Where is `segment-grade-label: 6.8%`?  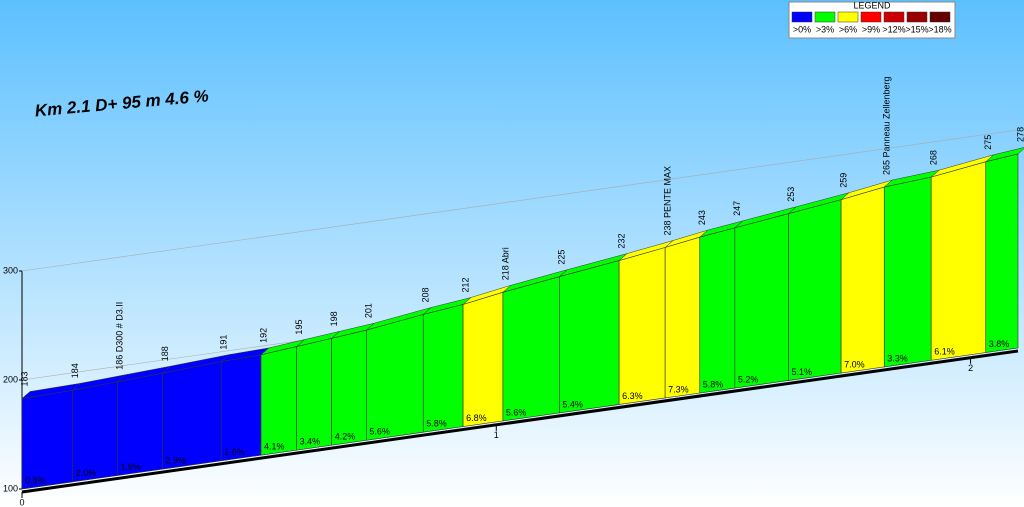 segment-grade-label: 6.8% is located at coordinates (476, 418).